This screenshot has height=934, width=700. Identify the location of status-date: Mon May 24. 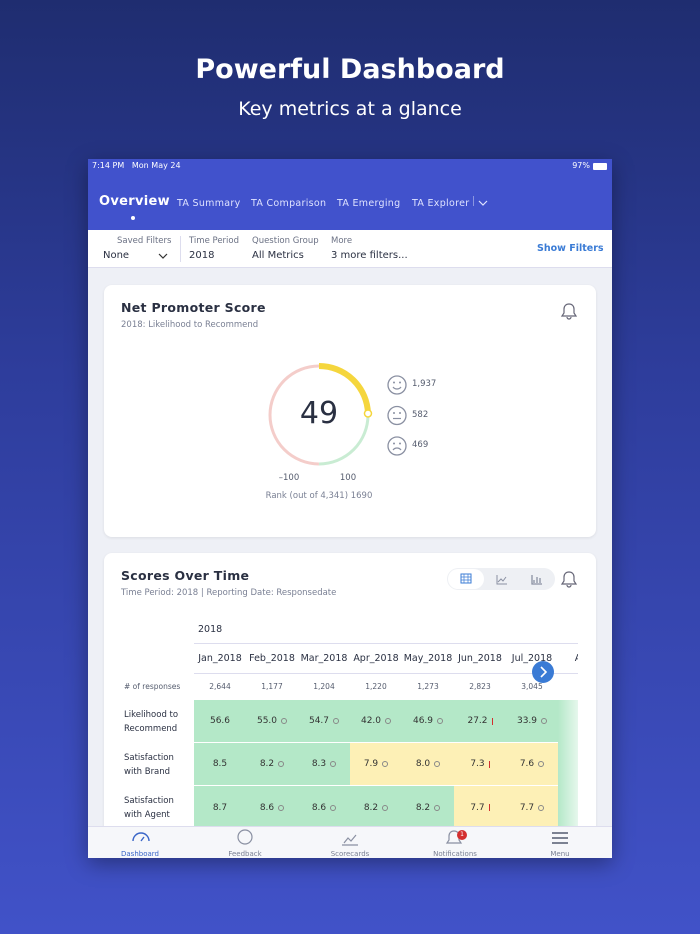
(156, 165).